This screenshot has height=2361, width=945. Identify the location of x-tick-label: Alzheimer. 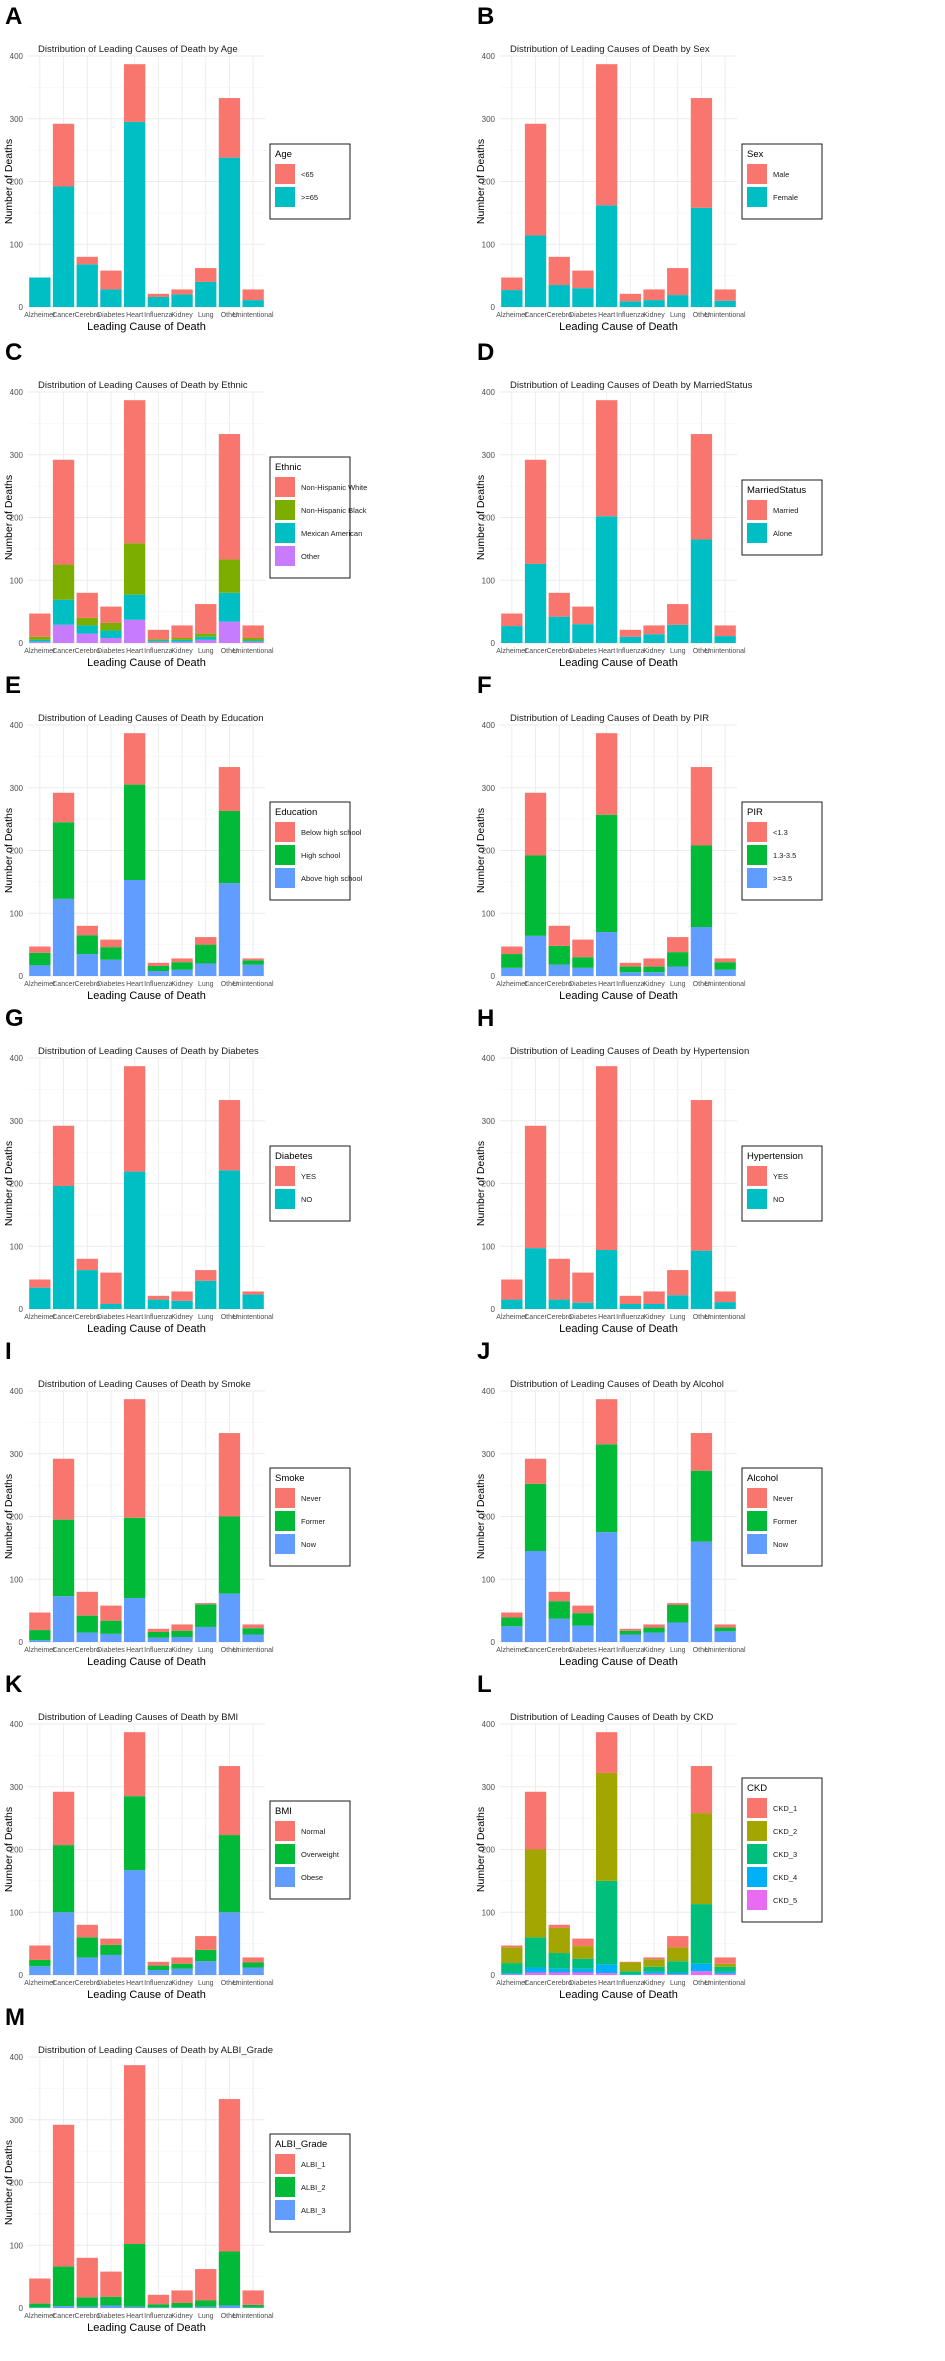
(40, 1983).